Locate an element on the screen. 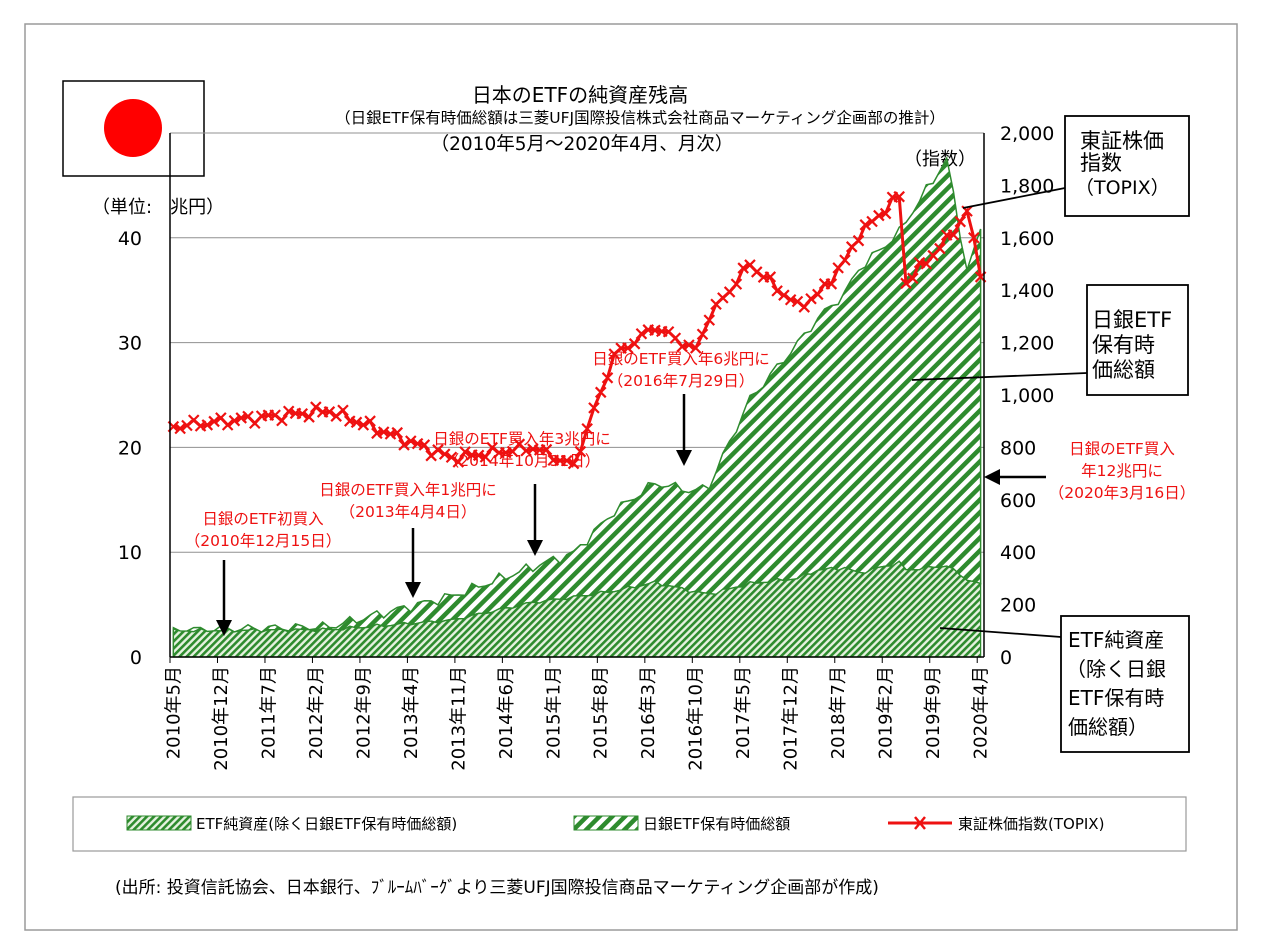  y-right-tick-label: 2,000 is located at coordinates (1027, 134).